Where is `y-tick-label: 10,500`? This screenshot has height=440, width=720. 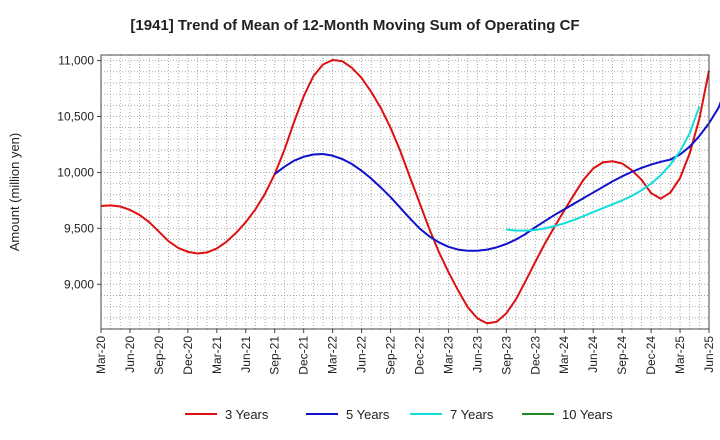 y-tick-label: 10,500 is located at coordinates (75, 117).